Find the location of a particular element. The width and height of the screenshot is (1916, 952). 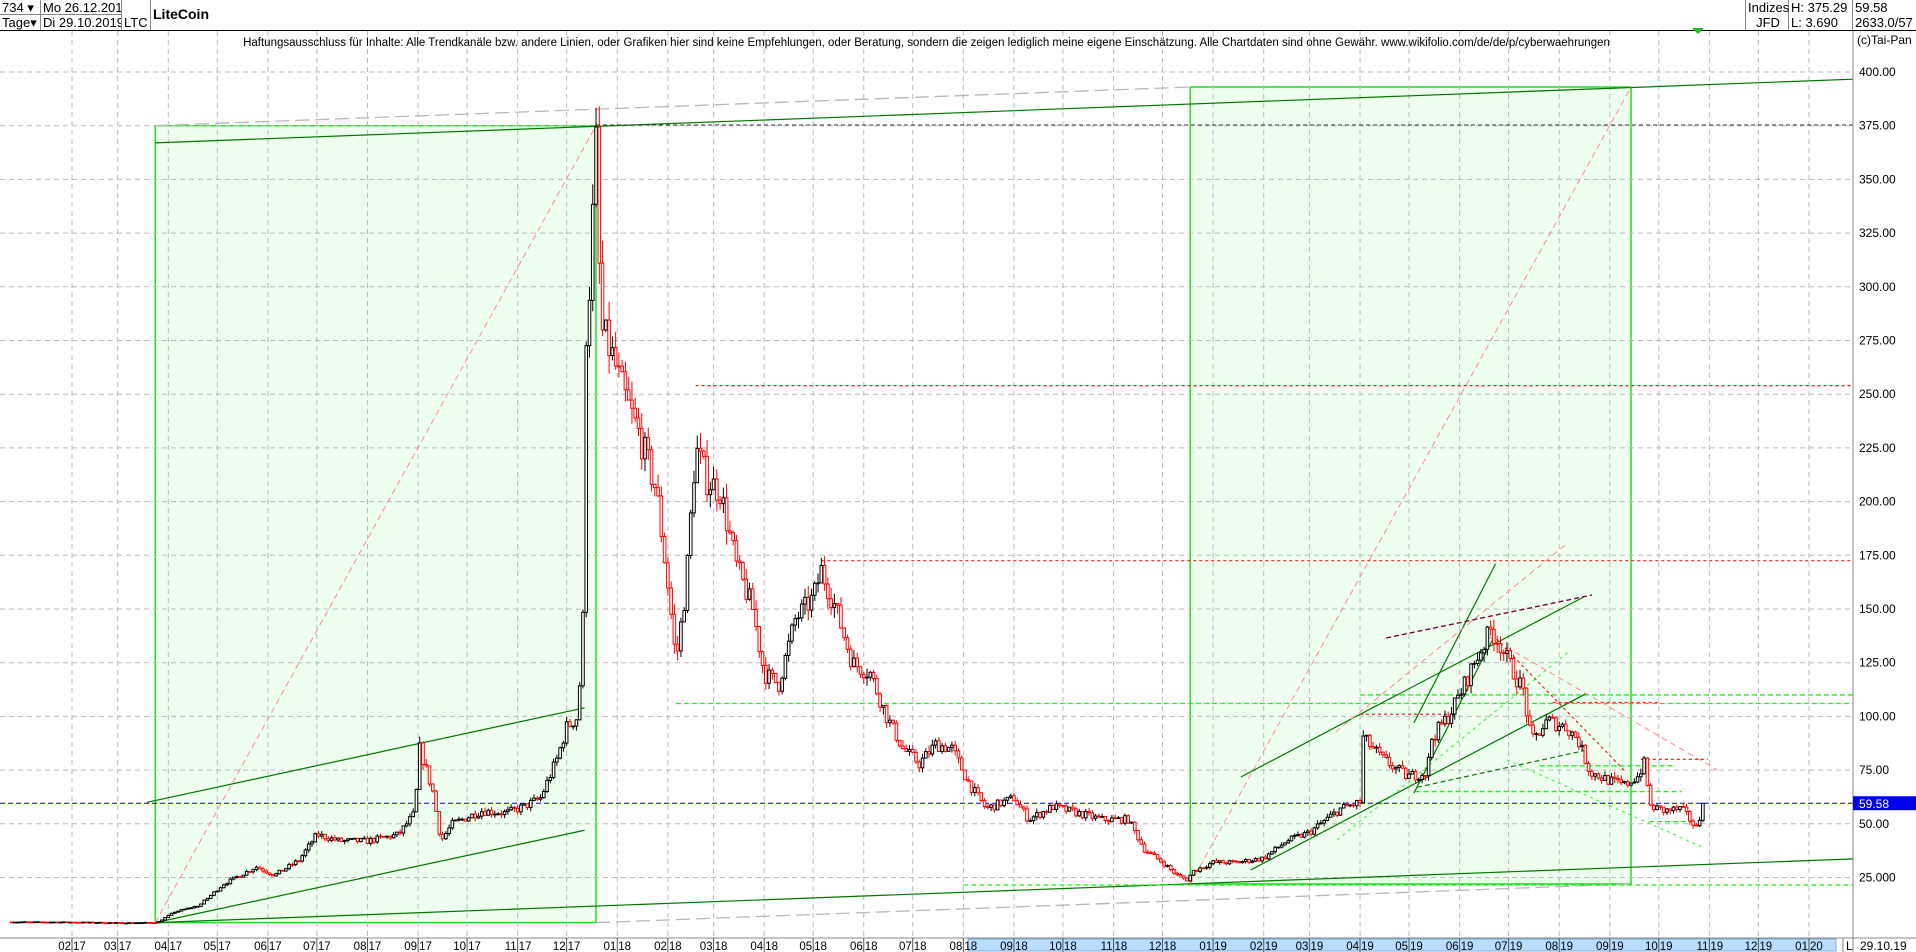

x-tick-month: 08 is located at coordinates (360, 946).